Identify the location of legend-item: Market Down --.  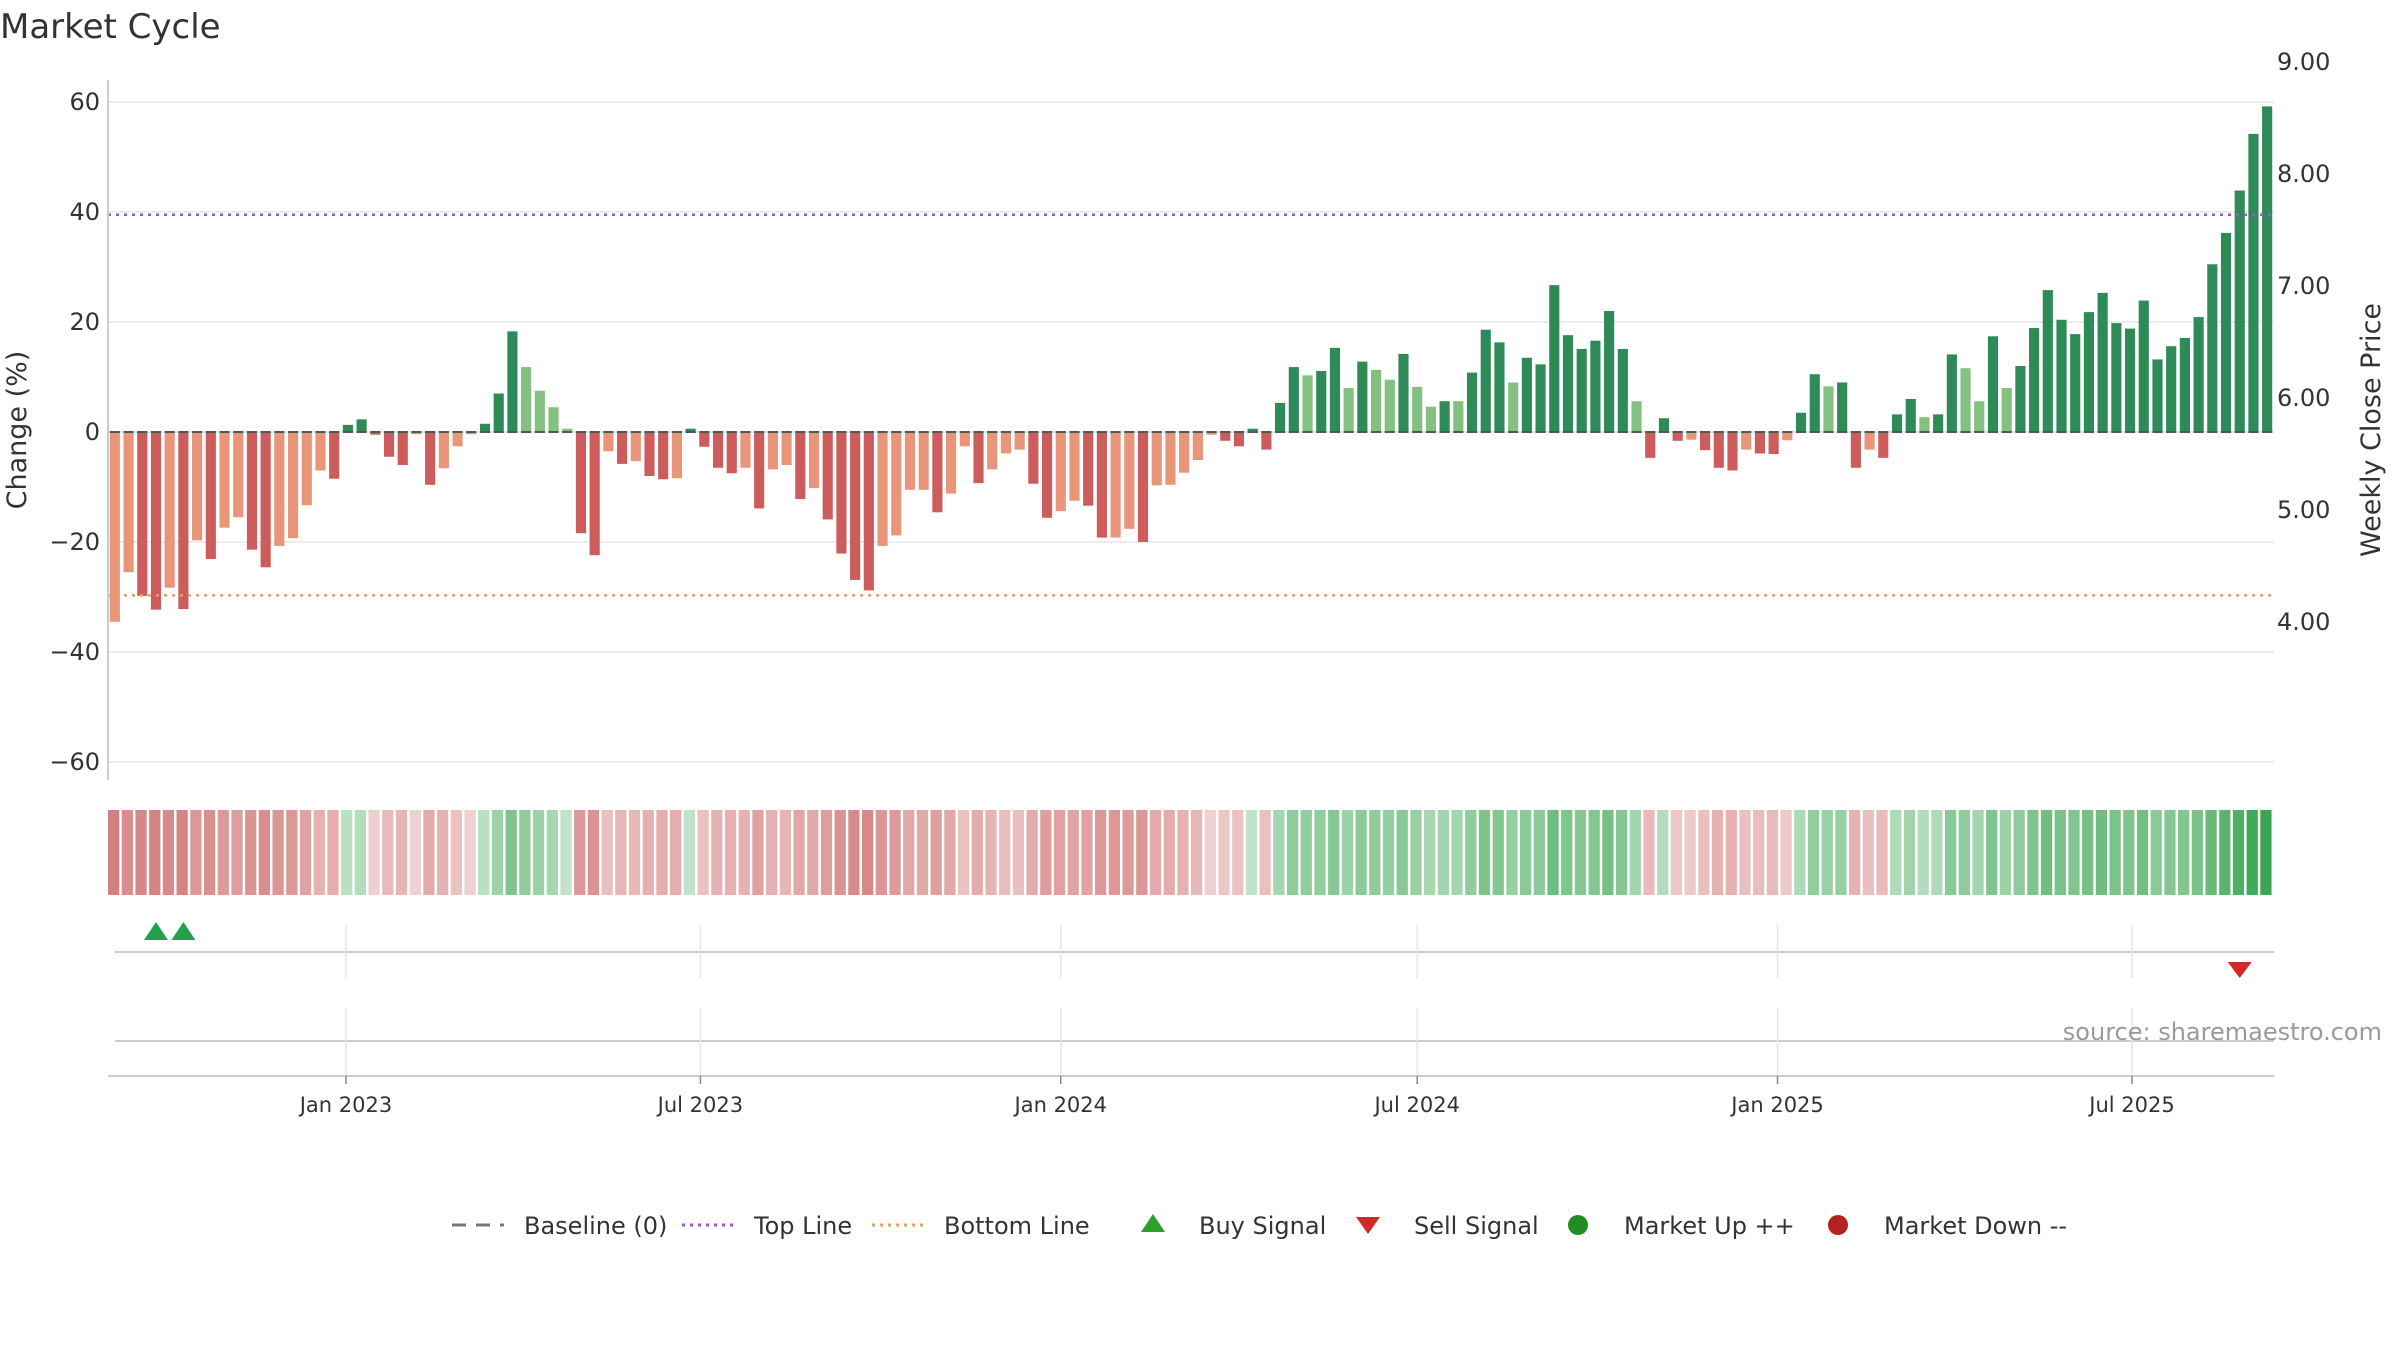
(1947, 1226).